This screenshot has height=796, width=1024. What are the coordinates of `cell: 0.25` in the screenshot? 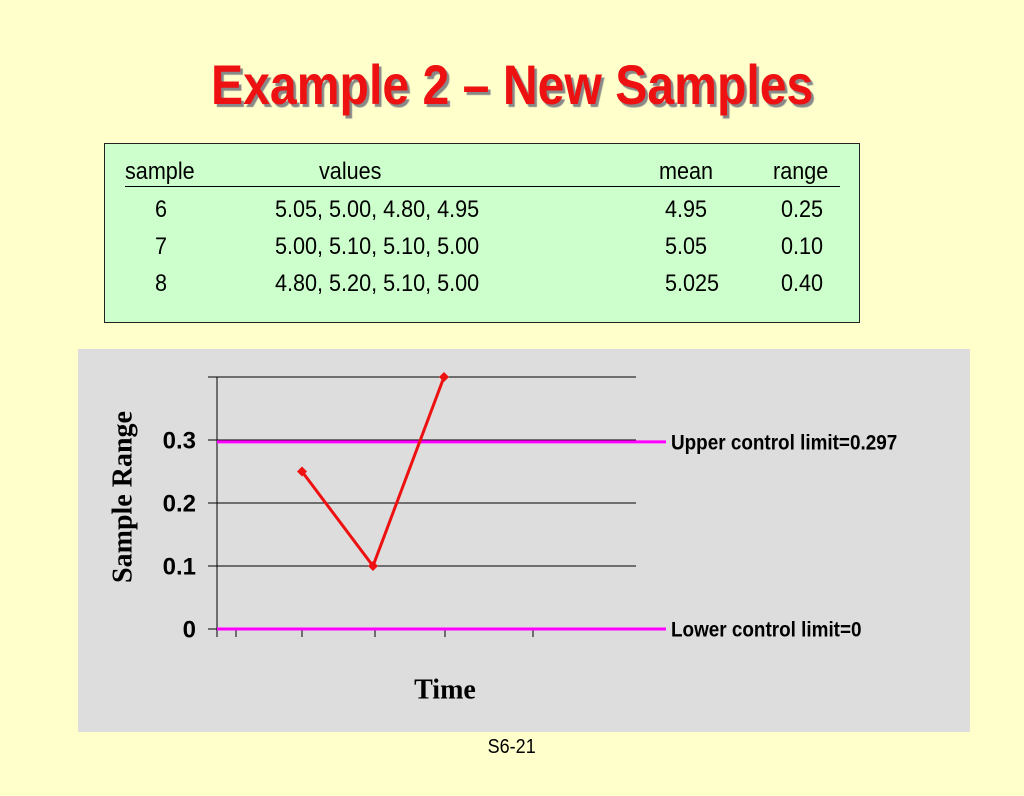 It's located at (802, 209).